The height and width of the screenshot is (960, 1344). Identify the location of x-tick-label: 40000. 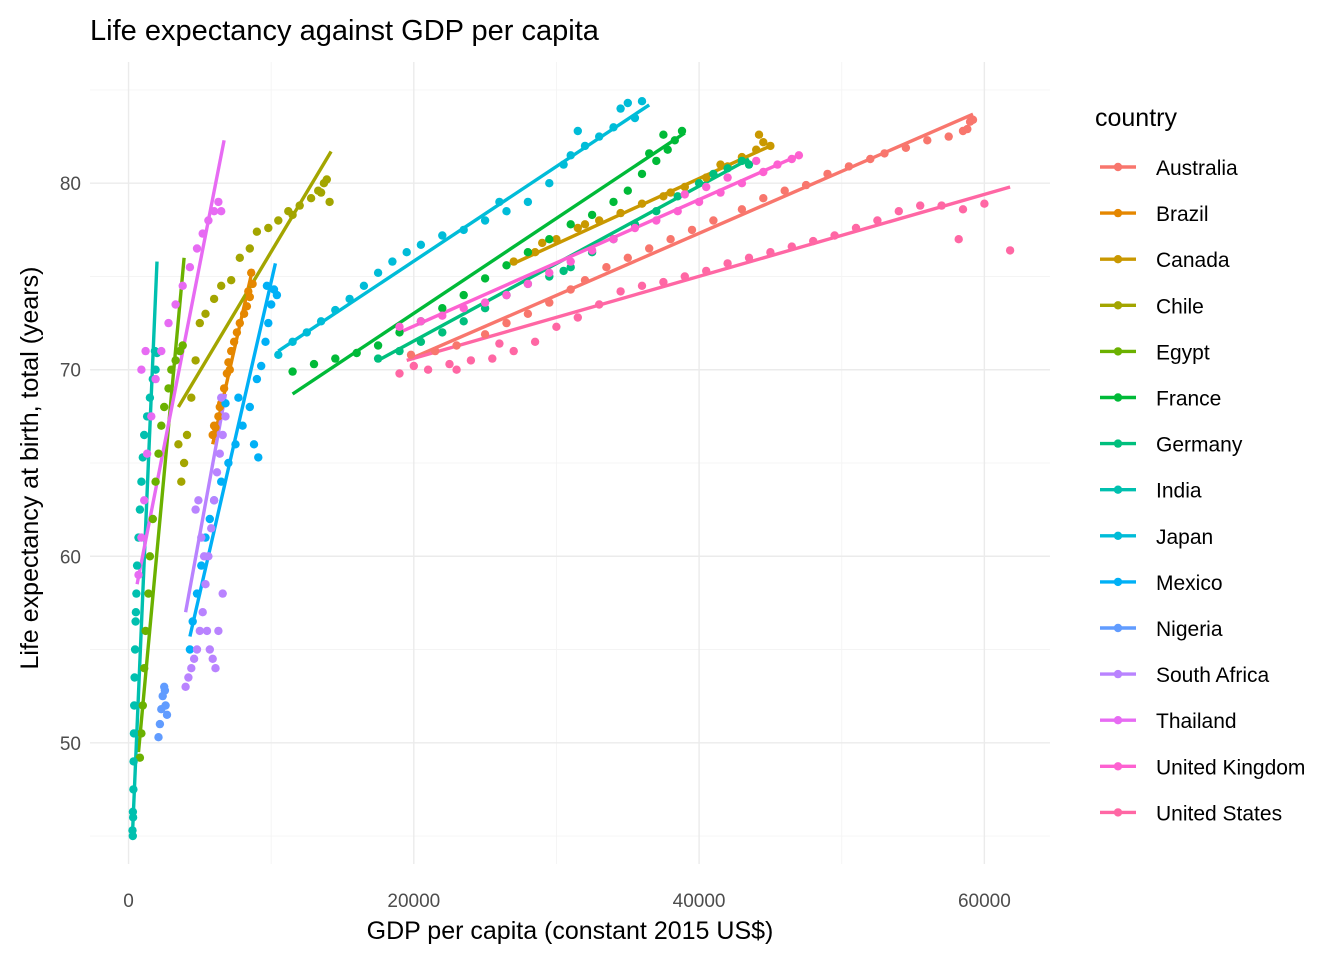
(699, 901).